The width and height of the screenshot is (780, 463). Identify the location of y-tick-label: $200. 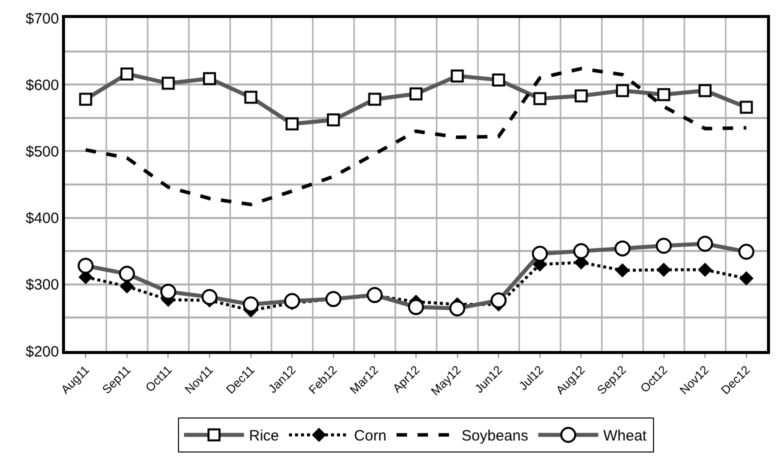
(42, 351).